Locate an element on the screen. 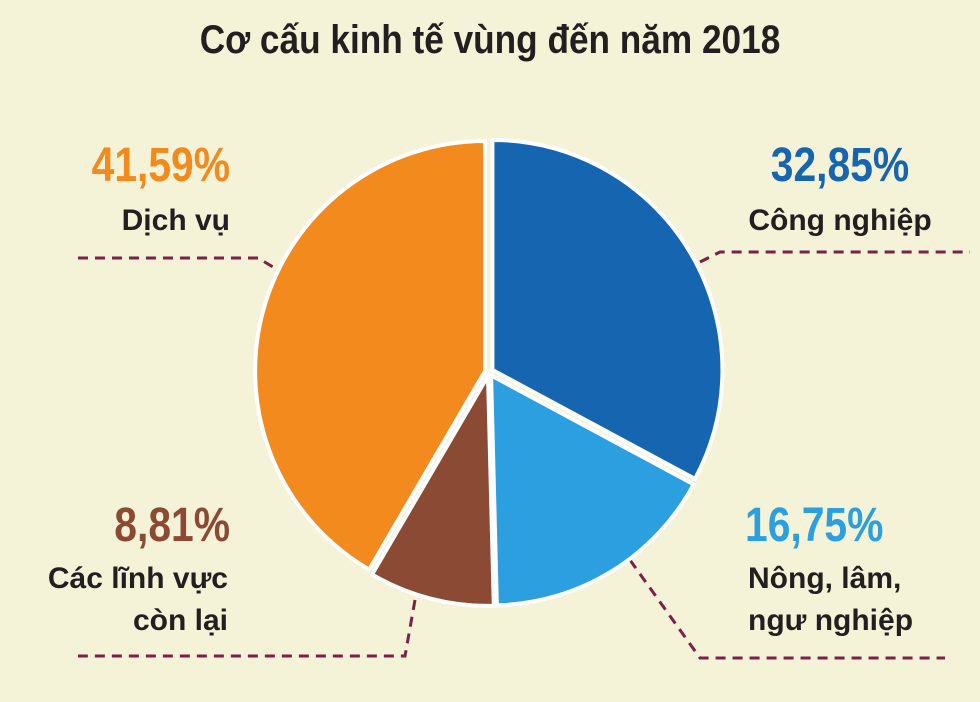 This screenshot has width=980, height=702. value-label: 16,75% is located at coordinates (814, 525).